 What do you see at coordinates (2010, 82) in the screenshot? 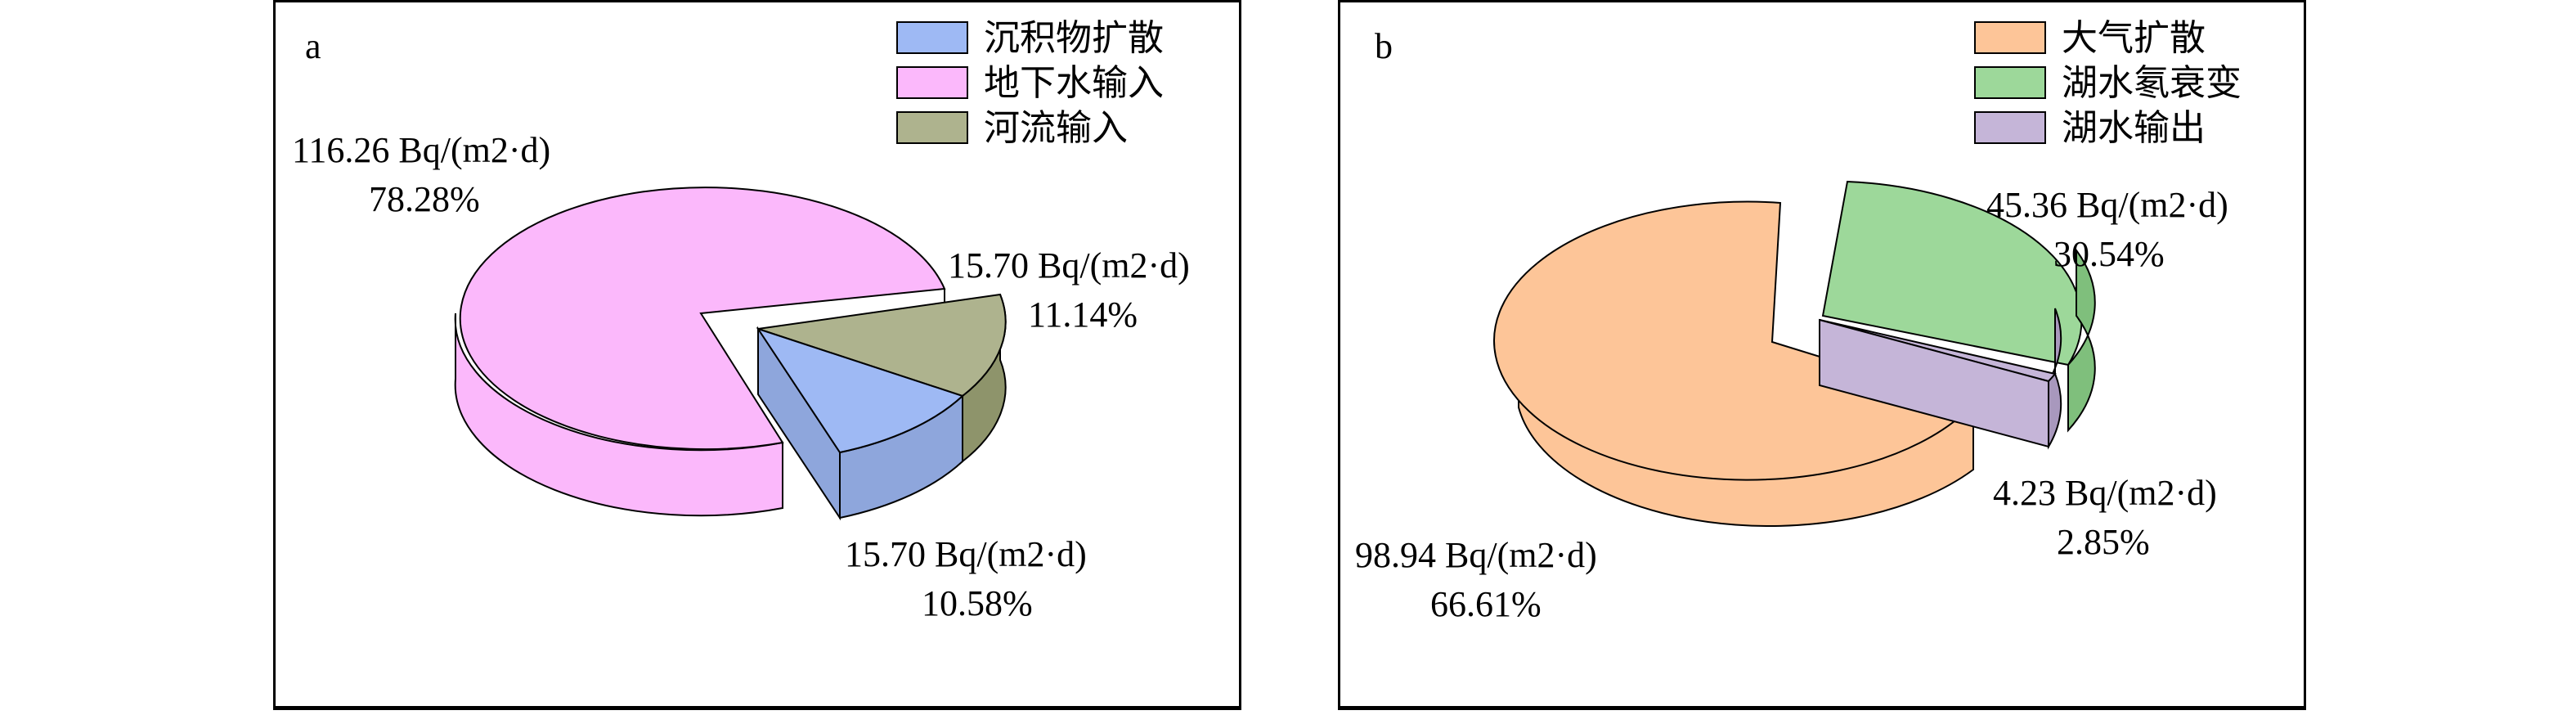
I see `legend-swatch-decay` at bounding box center [2010, 82].